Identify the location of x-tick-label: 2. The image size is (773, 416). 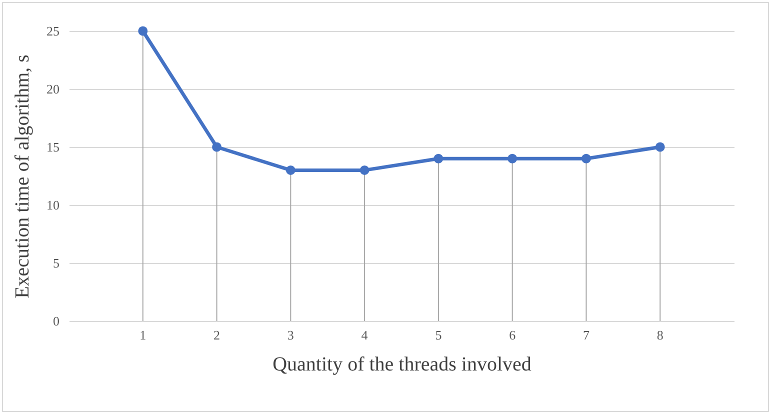
(217, 335).